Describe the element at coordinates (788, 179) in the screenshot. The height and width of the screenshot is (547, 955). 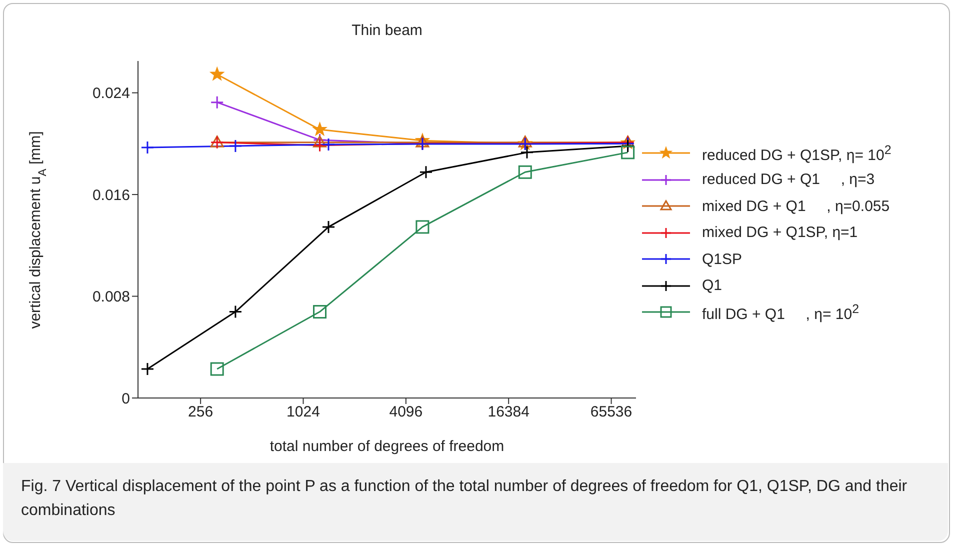
I see `legend-label: reduced DG + Q1 , η=3` at that location.